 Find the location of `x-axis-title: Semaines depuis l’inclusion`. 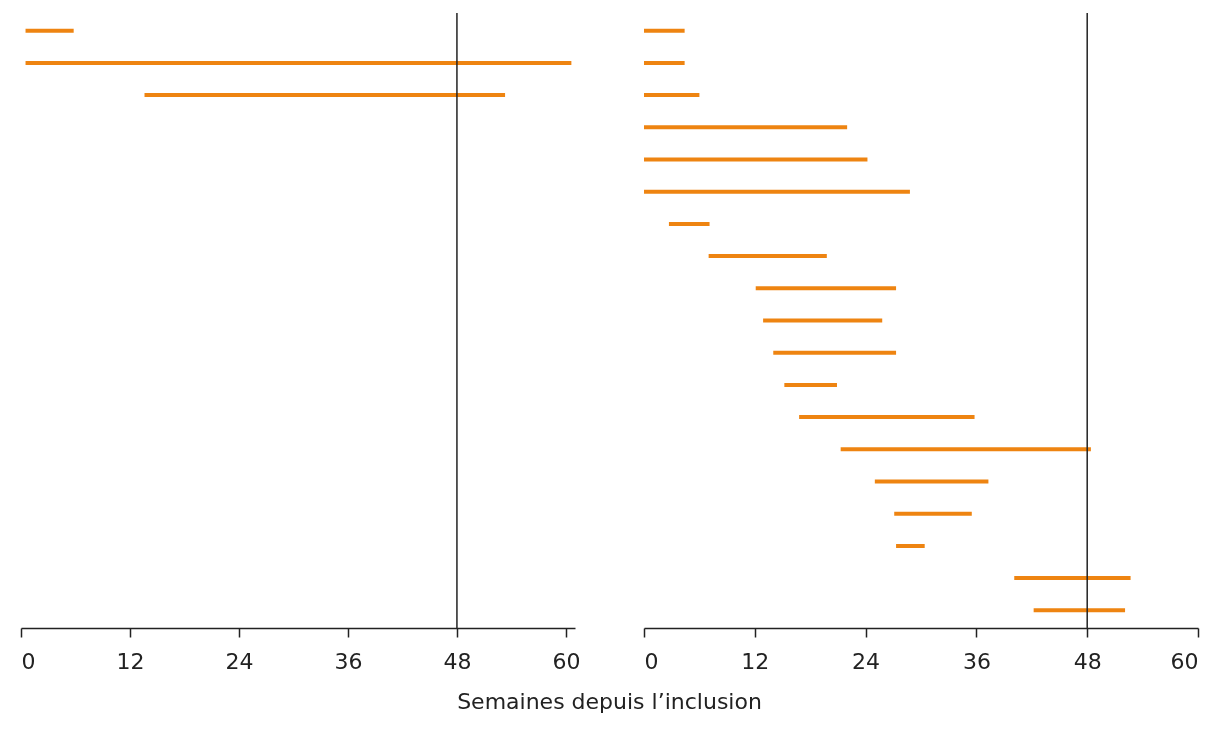

x-axis-title: Semaines depuis l’inclusion is located at coordinates (609, 701).